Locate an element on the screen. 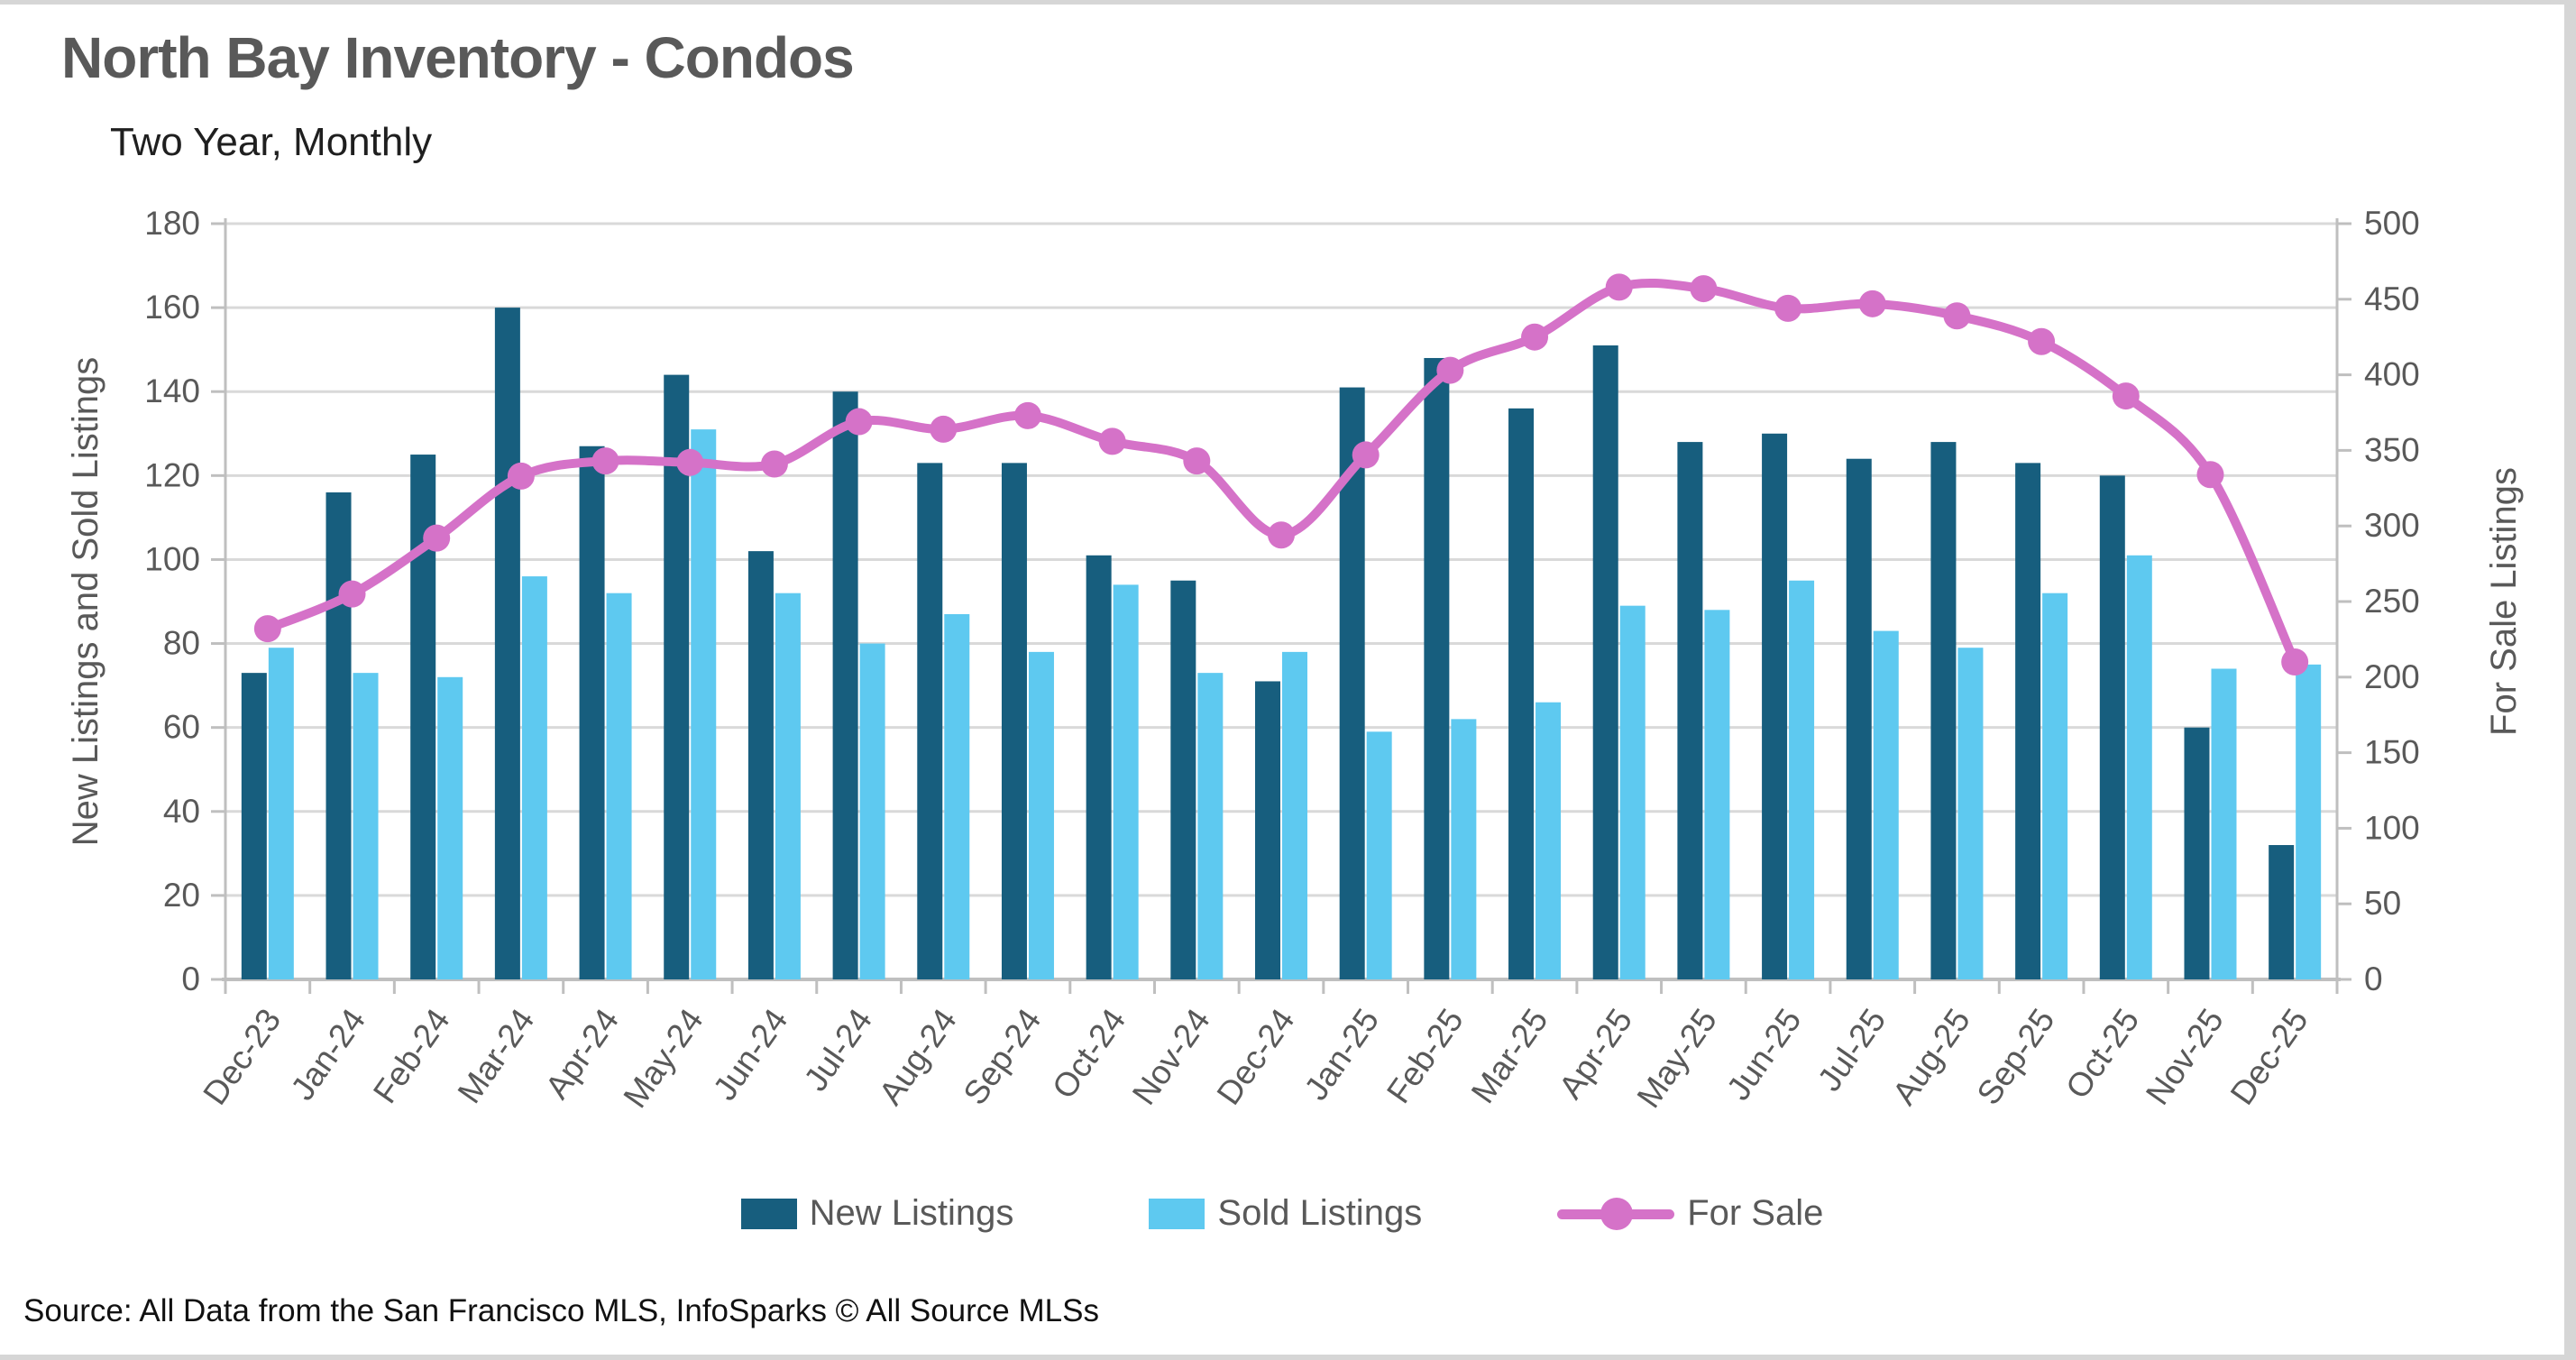 The width and height of the screenshot is (2576, 1360). legend-line-marker-icon is located at coordinates (1616, 1214).